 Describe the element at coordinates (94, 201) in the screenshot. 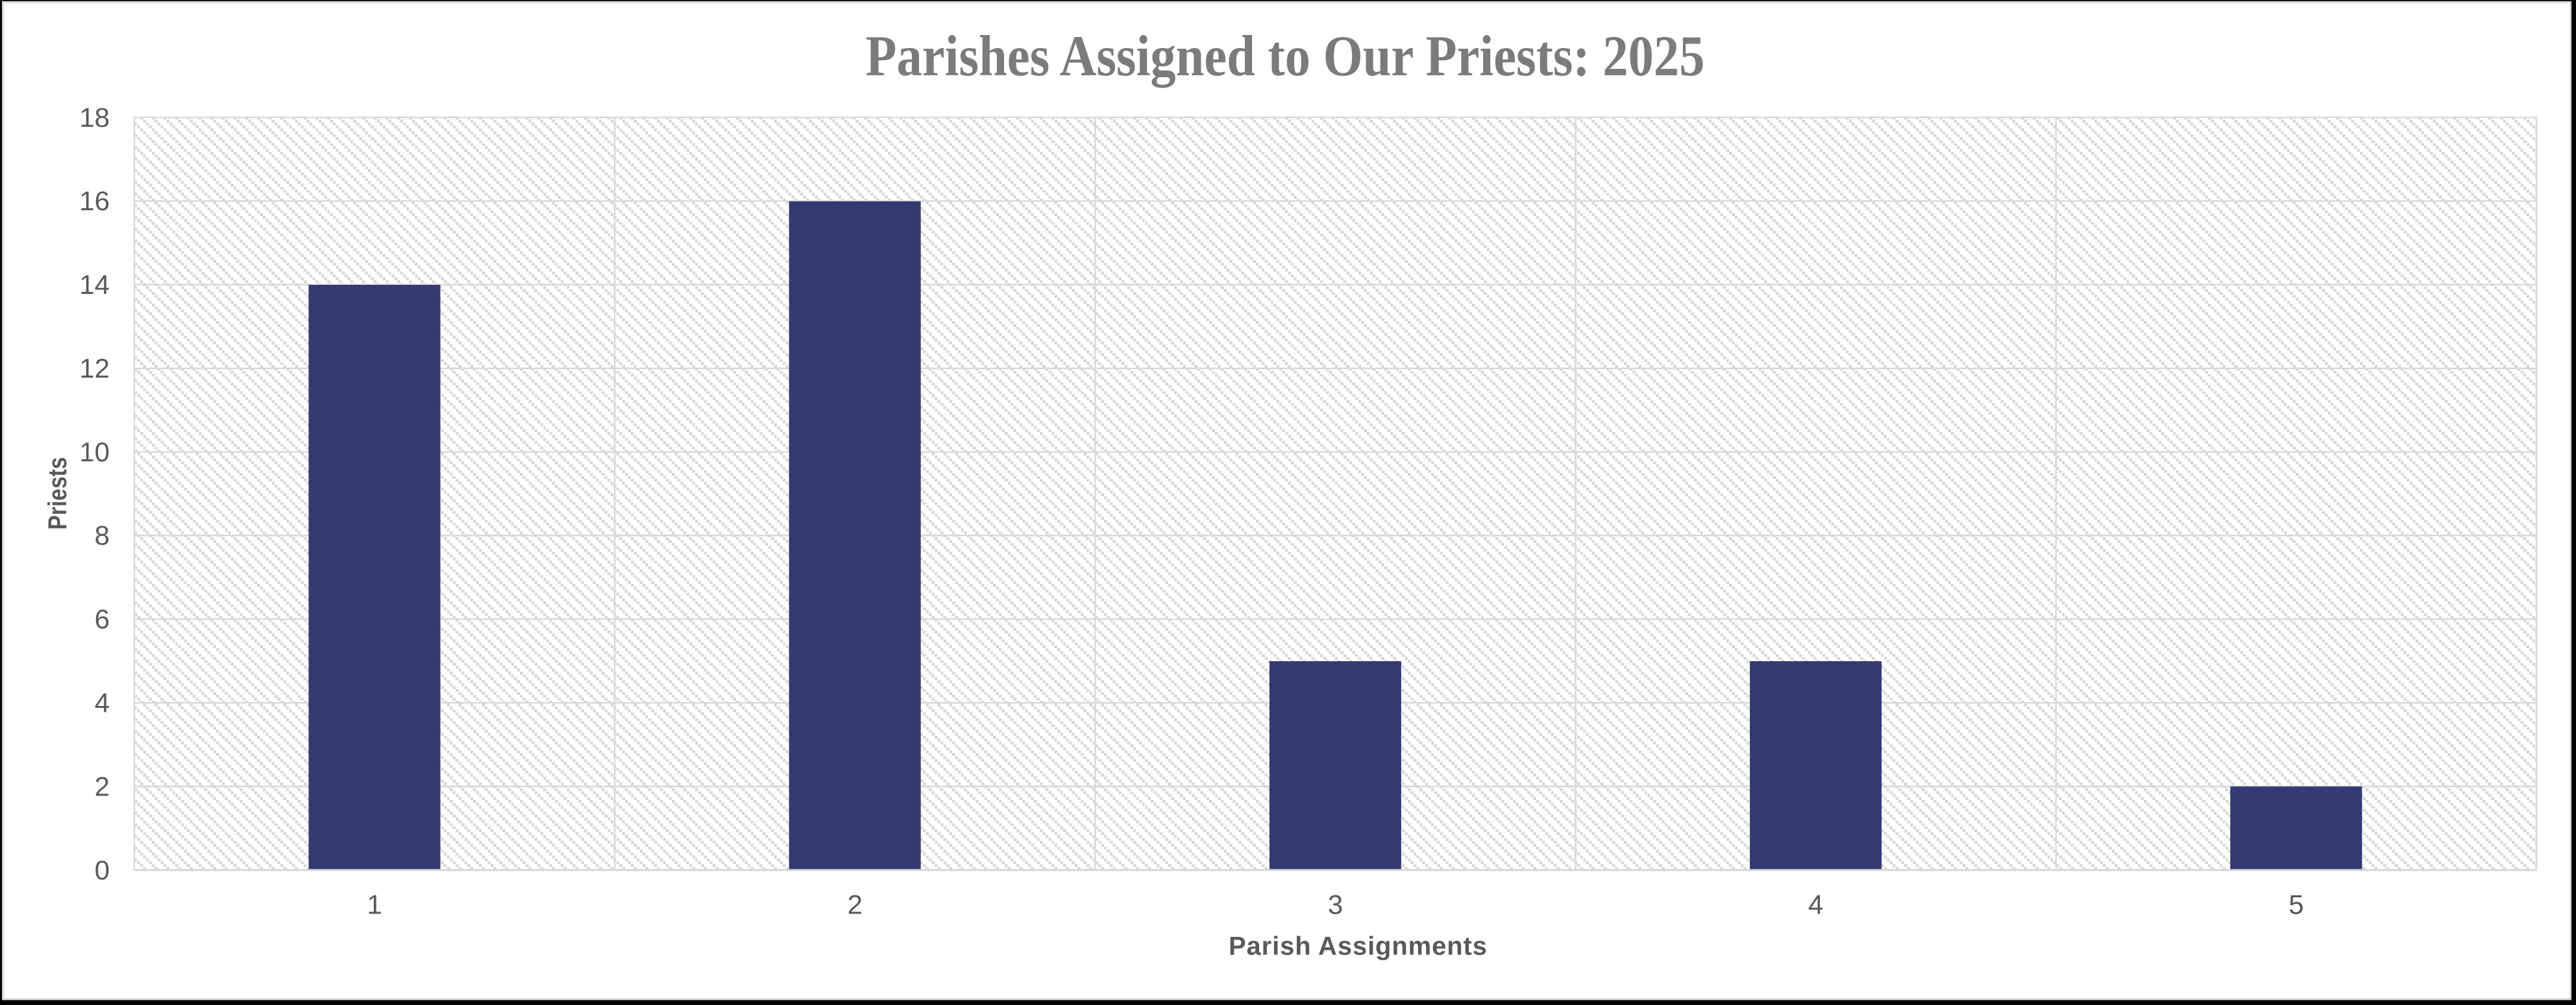

I see `svg-text: 16` at that location.